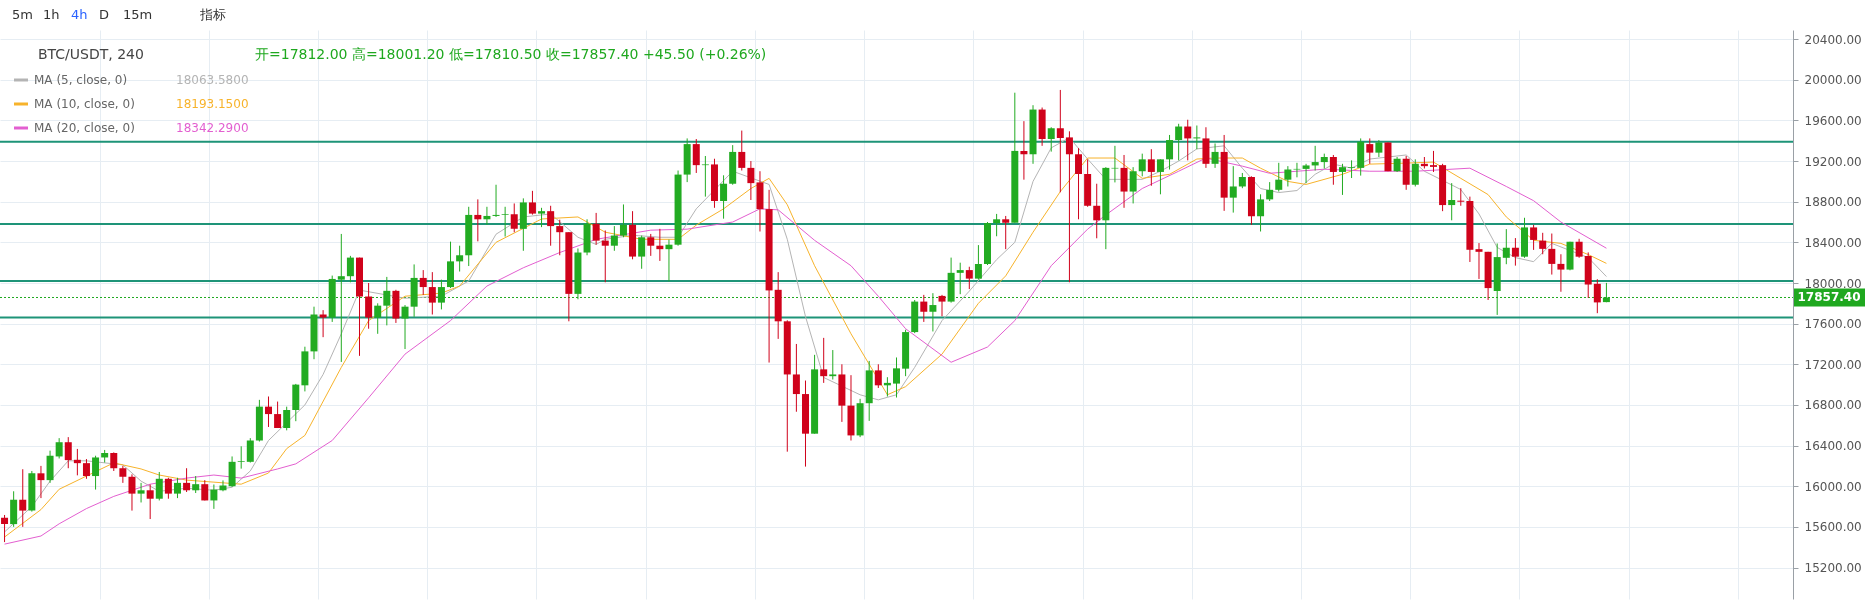  What do you see at coordinates (104, 14) in the screenshot?
I see `text: D` at bounding box center [104, 14].